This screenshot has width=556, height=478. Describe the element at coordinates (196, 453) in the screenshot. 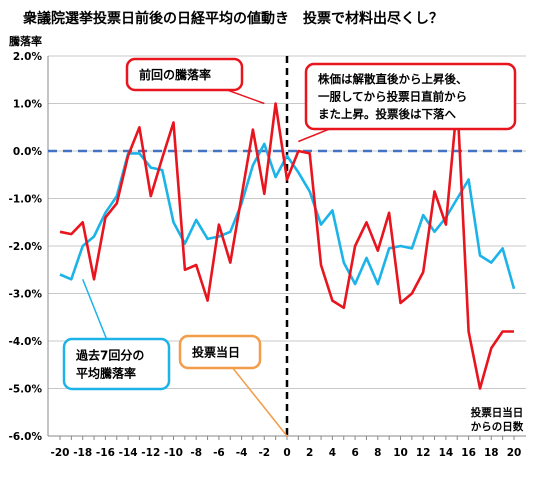

I see `x-tick-label: -8` at that location.